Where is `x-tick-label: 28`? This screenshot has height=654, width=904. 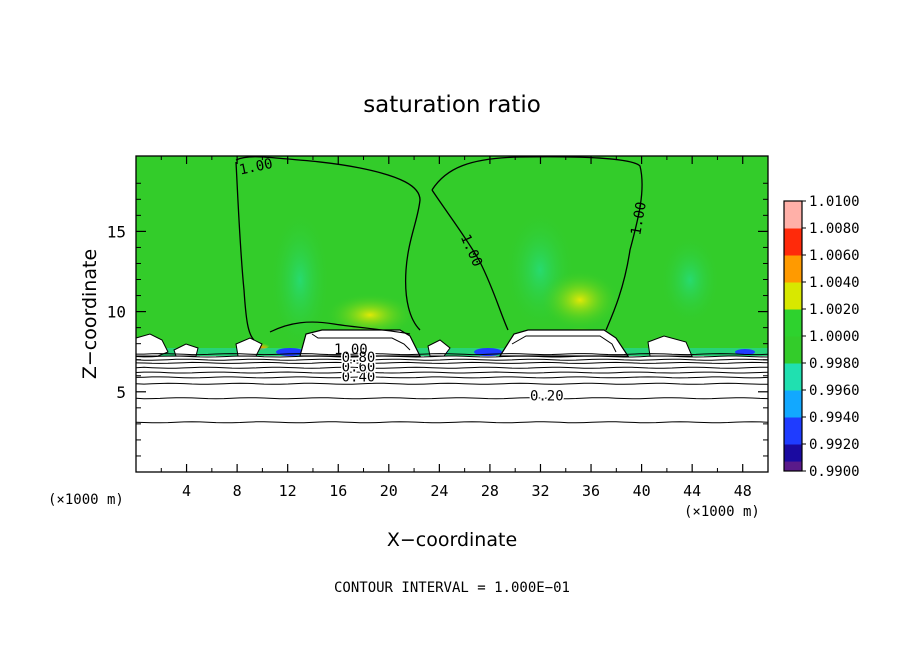 x-tick-label: 28 is located at coordinates (490, 491).